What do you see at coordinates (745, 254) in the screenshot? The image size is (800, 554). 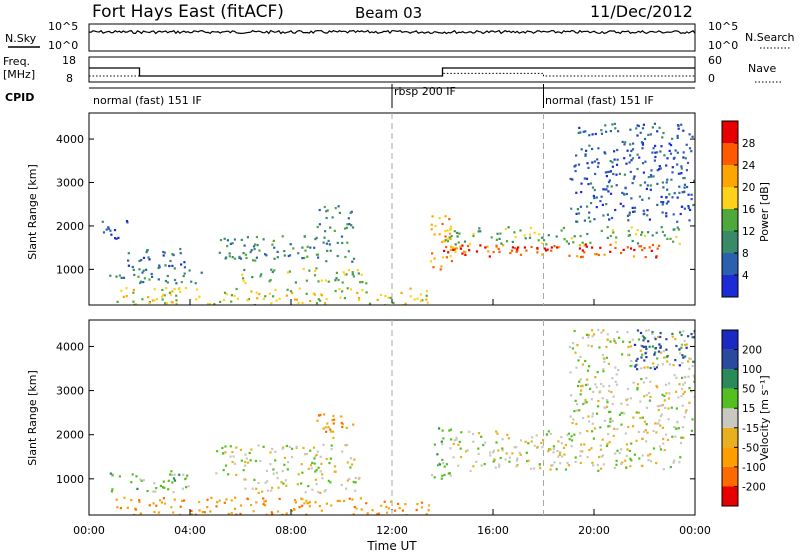 I see `colorbar-tick-label: 8` at bounding box center [745, 254].